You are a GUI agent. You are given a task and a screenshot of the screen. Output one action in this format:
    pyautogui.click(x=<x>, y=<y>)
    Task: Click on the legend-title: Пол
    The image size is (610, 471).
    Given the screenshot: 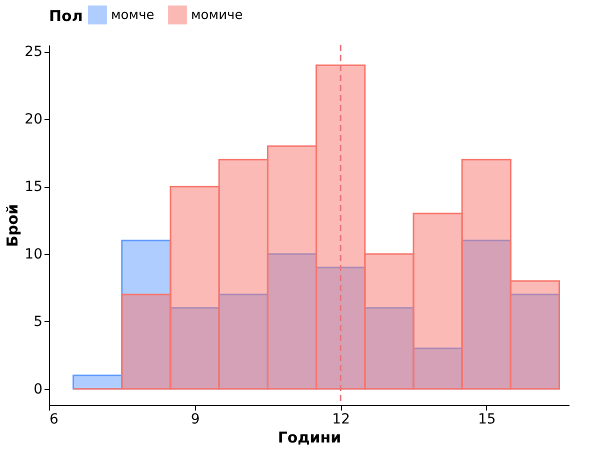 What is the action you would take?
    pyautogui.click(x=66, y=16)
    